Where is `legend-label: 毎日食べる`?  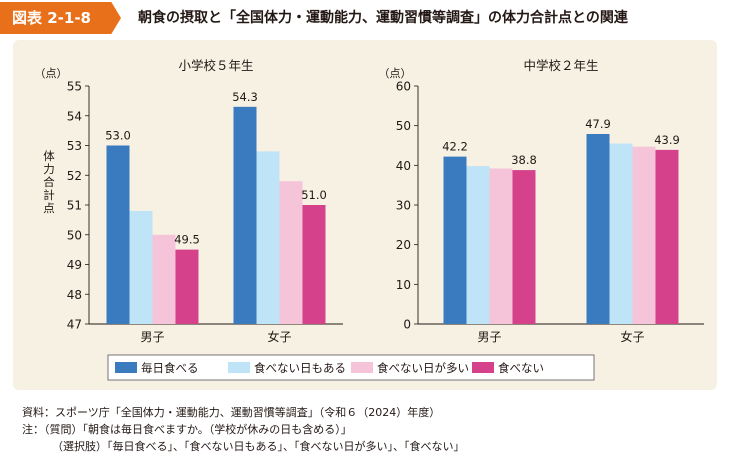
legend-label: 毎日食べる is located at coordinates (170, 368).